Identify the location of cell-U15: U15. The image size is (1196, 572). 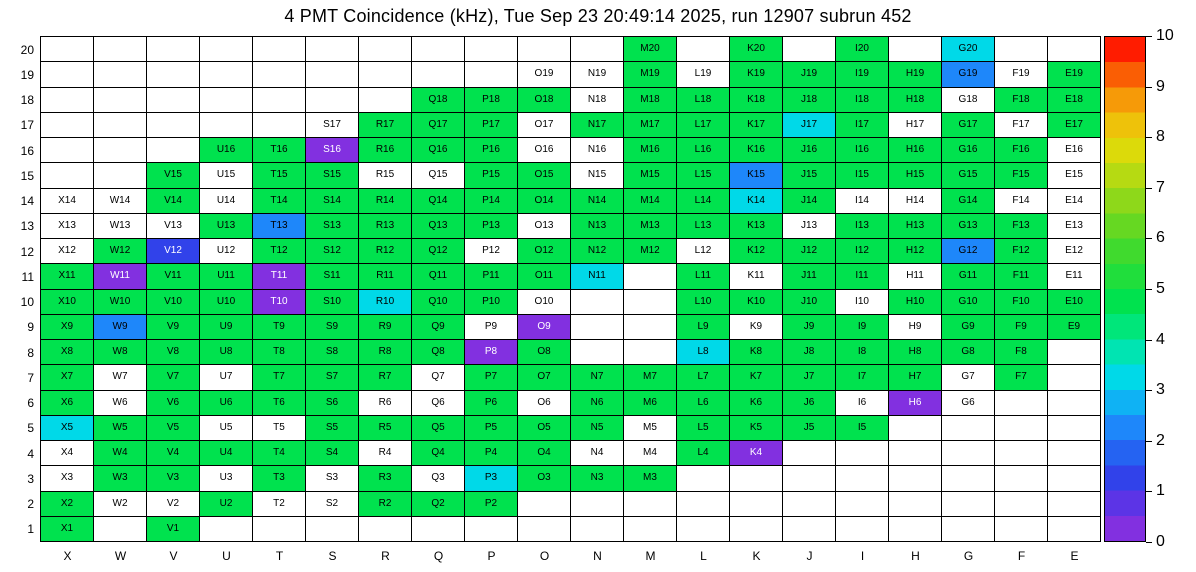
(226, 176).